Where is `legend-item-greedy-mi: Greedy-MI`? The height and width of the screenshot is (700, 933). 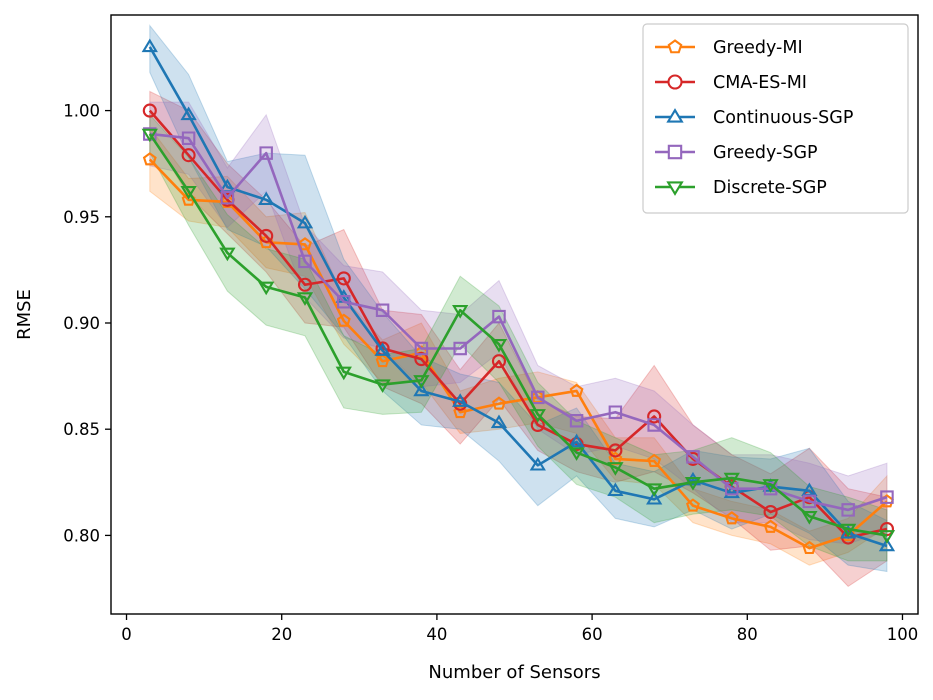 legend-item-greedy-mi: Greedy-MI is located at coordinates (729, 48).